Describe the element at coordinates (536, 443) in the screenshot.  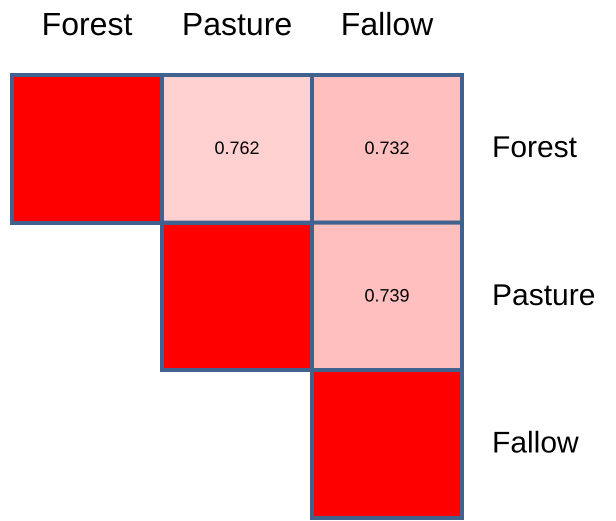
I see `y-tick-label: Fallow` at that location.